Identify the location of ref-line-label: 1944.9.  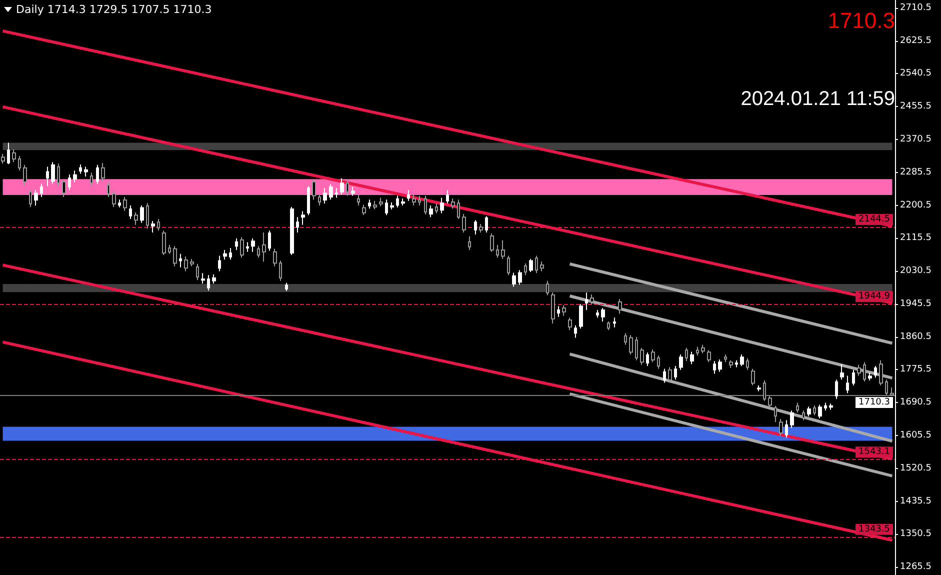
(874, 297).